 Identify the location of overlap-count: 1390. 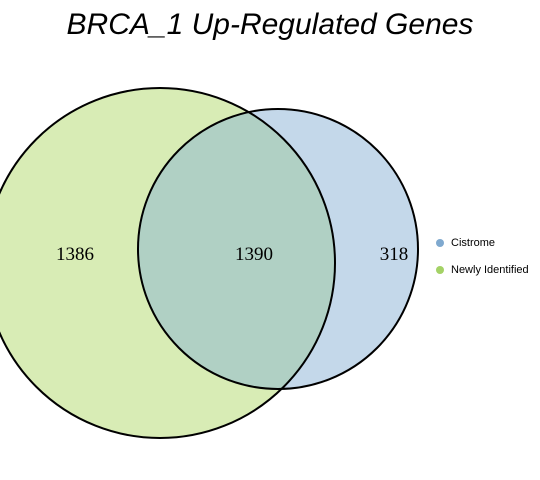
(254, 254).